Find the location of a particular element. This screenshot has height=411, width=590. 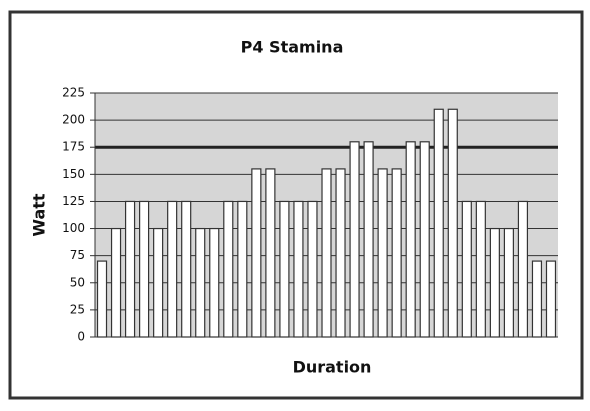

y-tick-label: 0 is located at coordinates (81, 337).